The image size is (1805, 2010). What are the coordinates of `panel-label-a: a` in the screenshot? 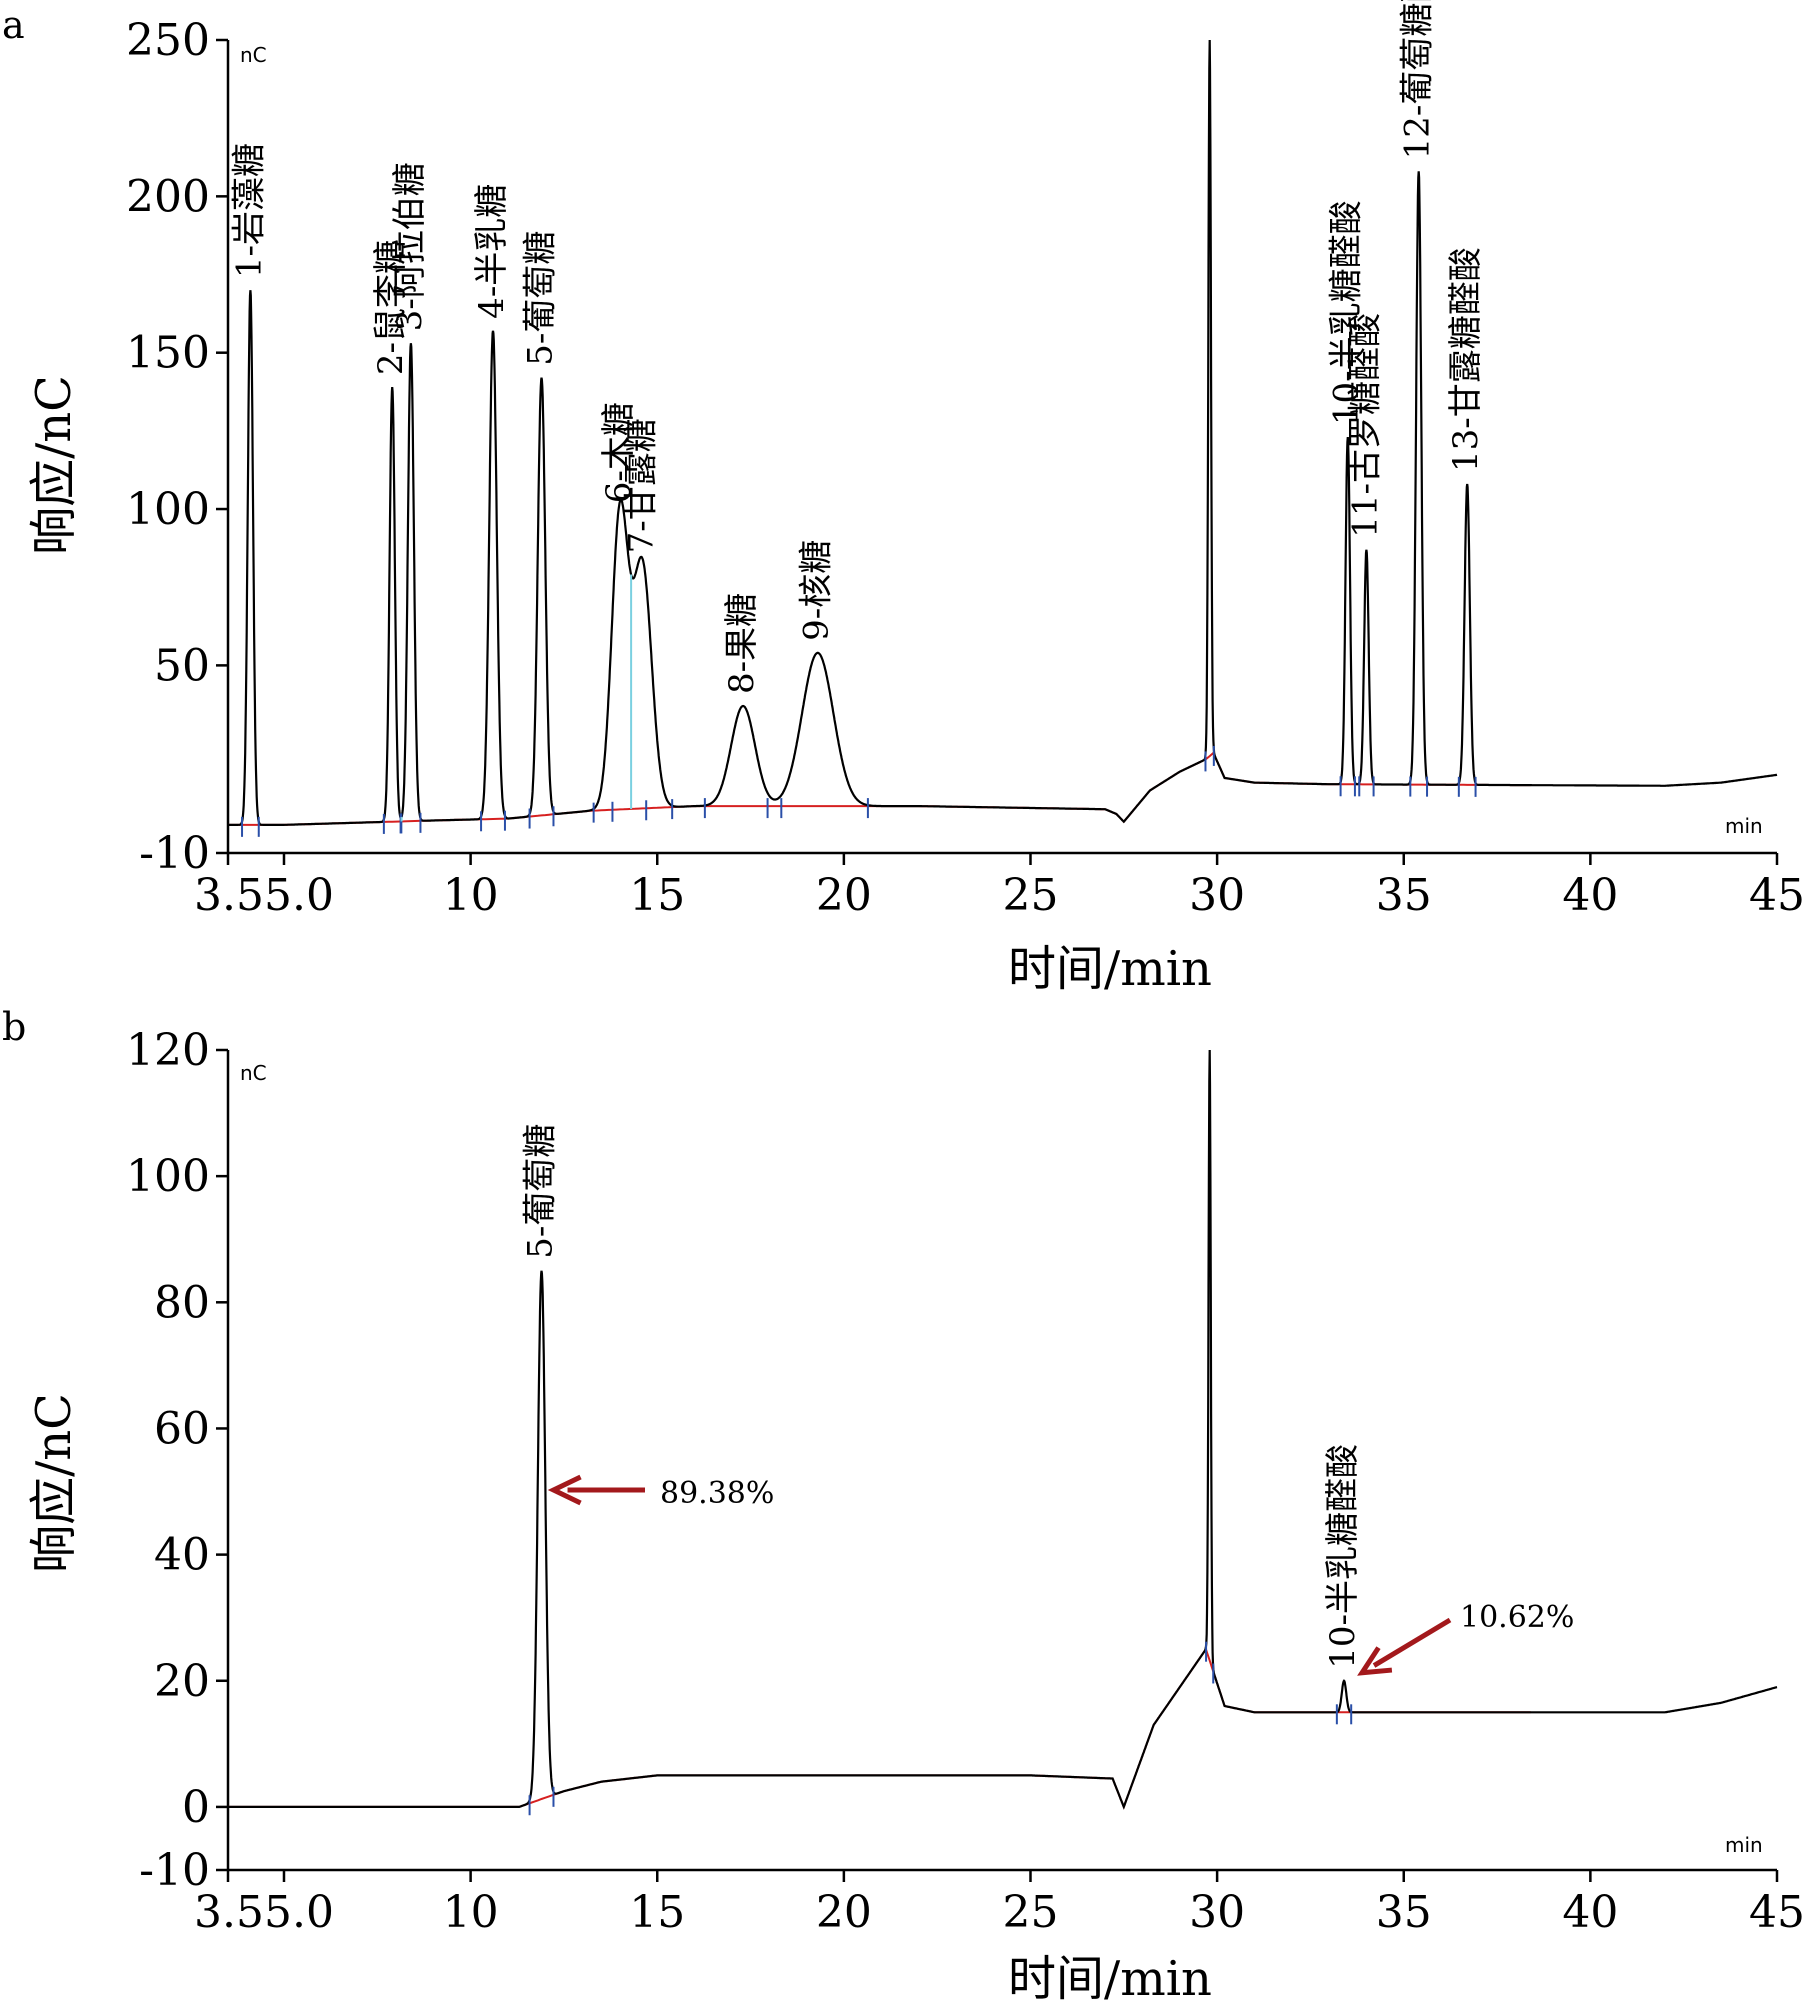 It's located at (13, 25).